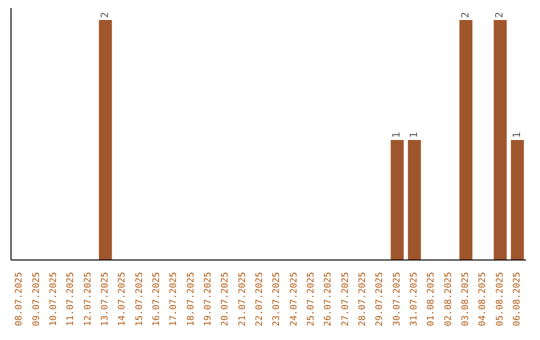  Describe the element at coordinates (37, 299) in the screenshot. I see `x-tick-label: 09.07.2025` at that location.